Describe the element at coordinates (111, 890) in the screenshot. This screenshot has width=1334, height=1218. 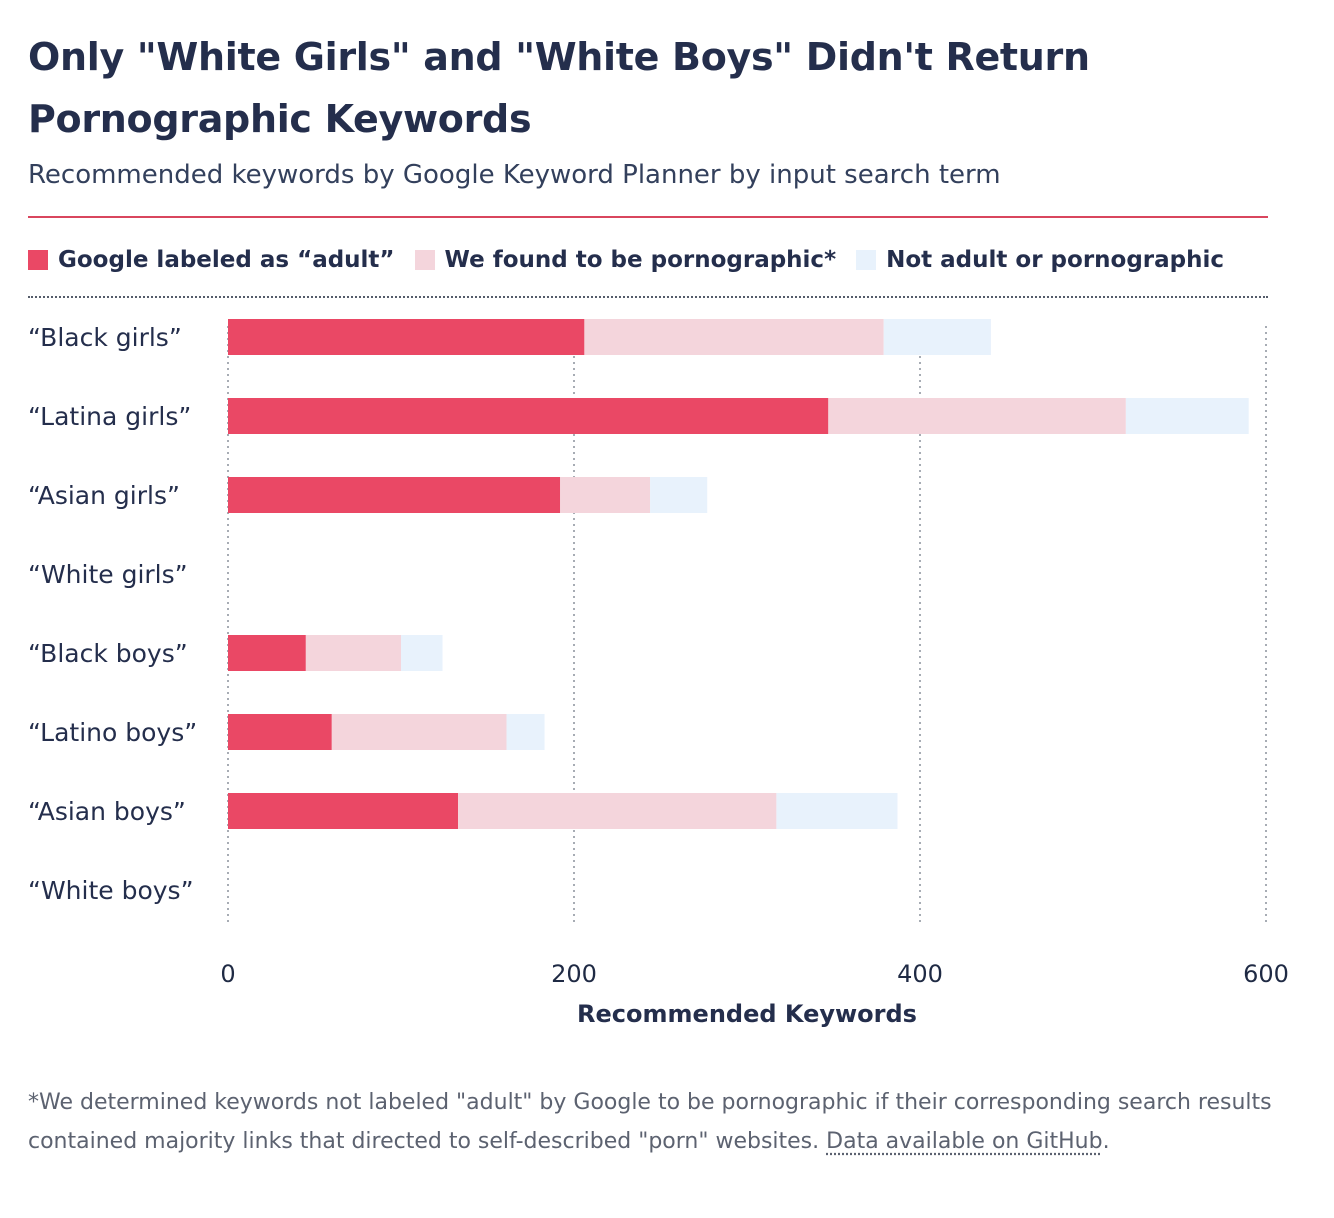
I see `category-label: “White boys”` at that location.